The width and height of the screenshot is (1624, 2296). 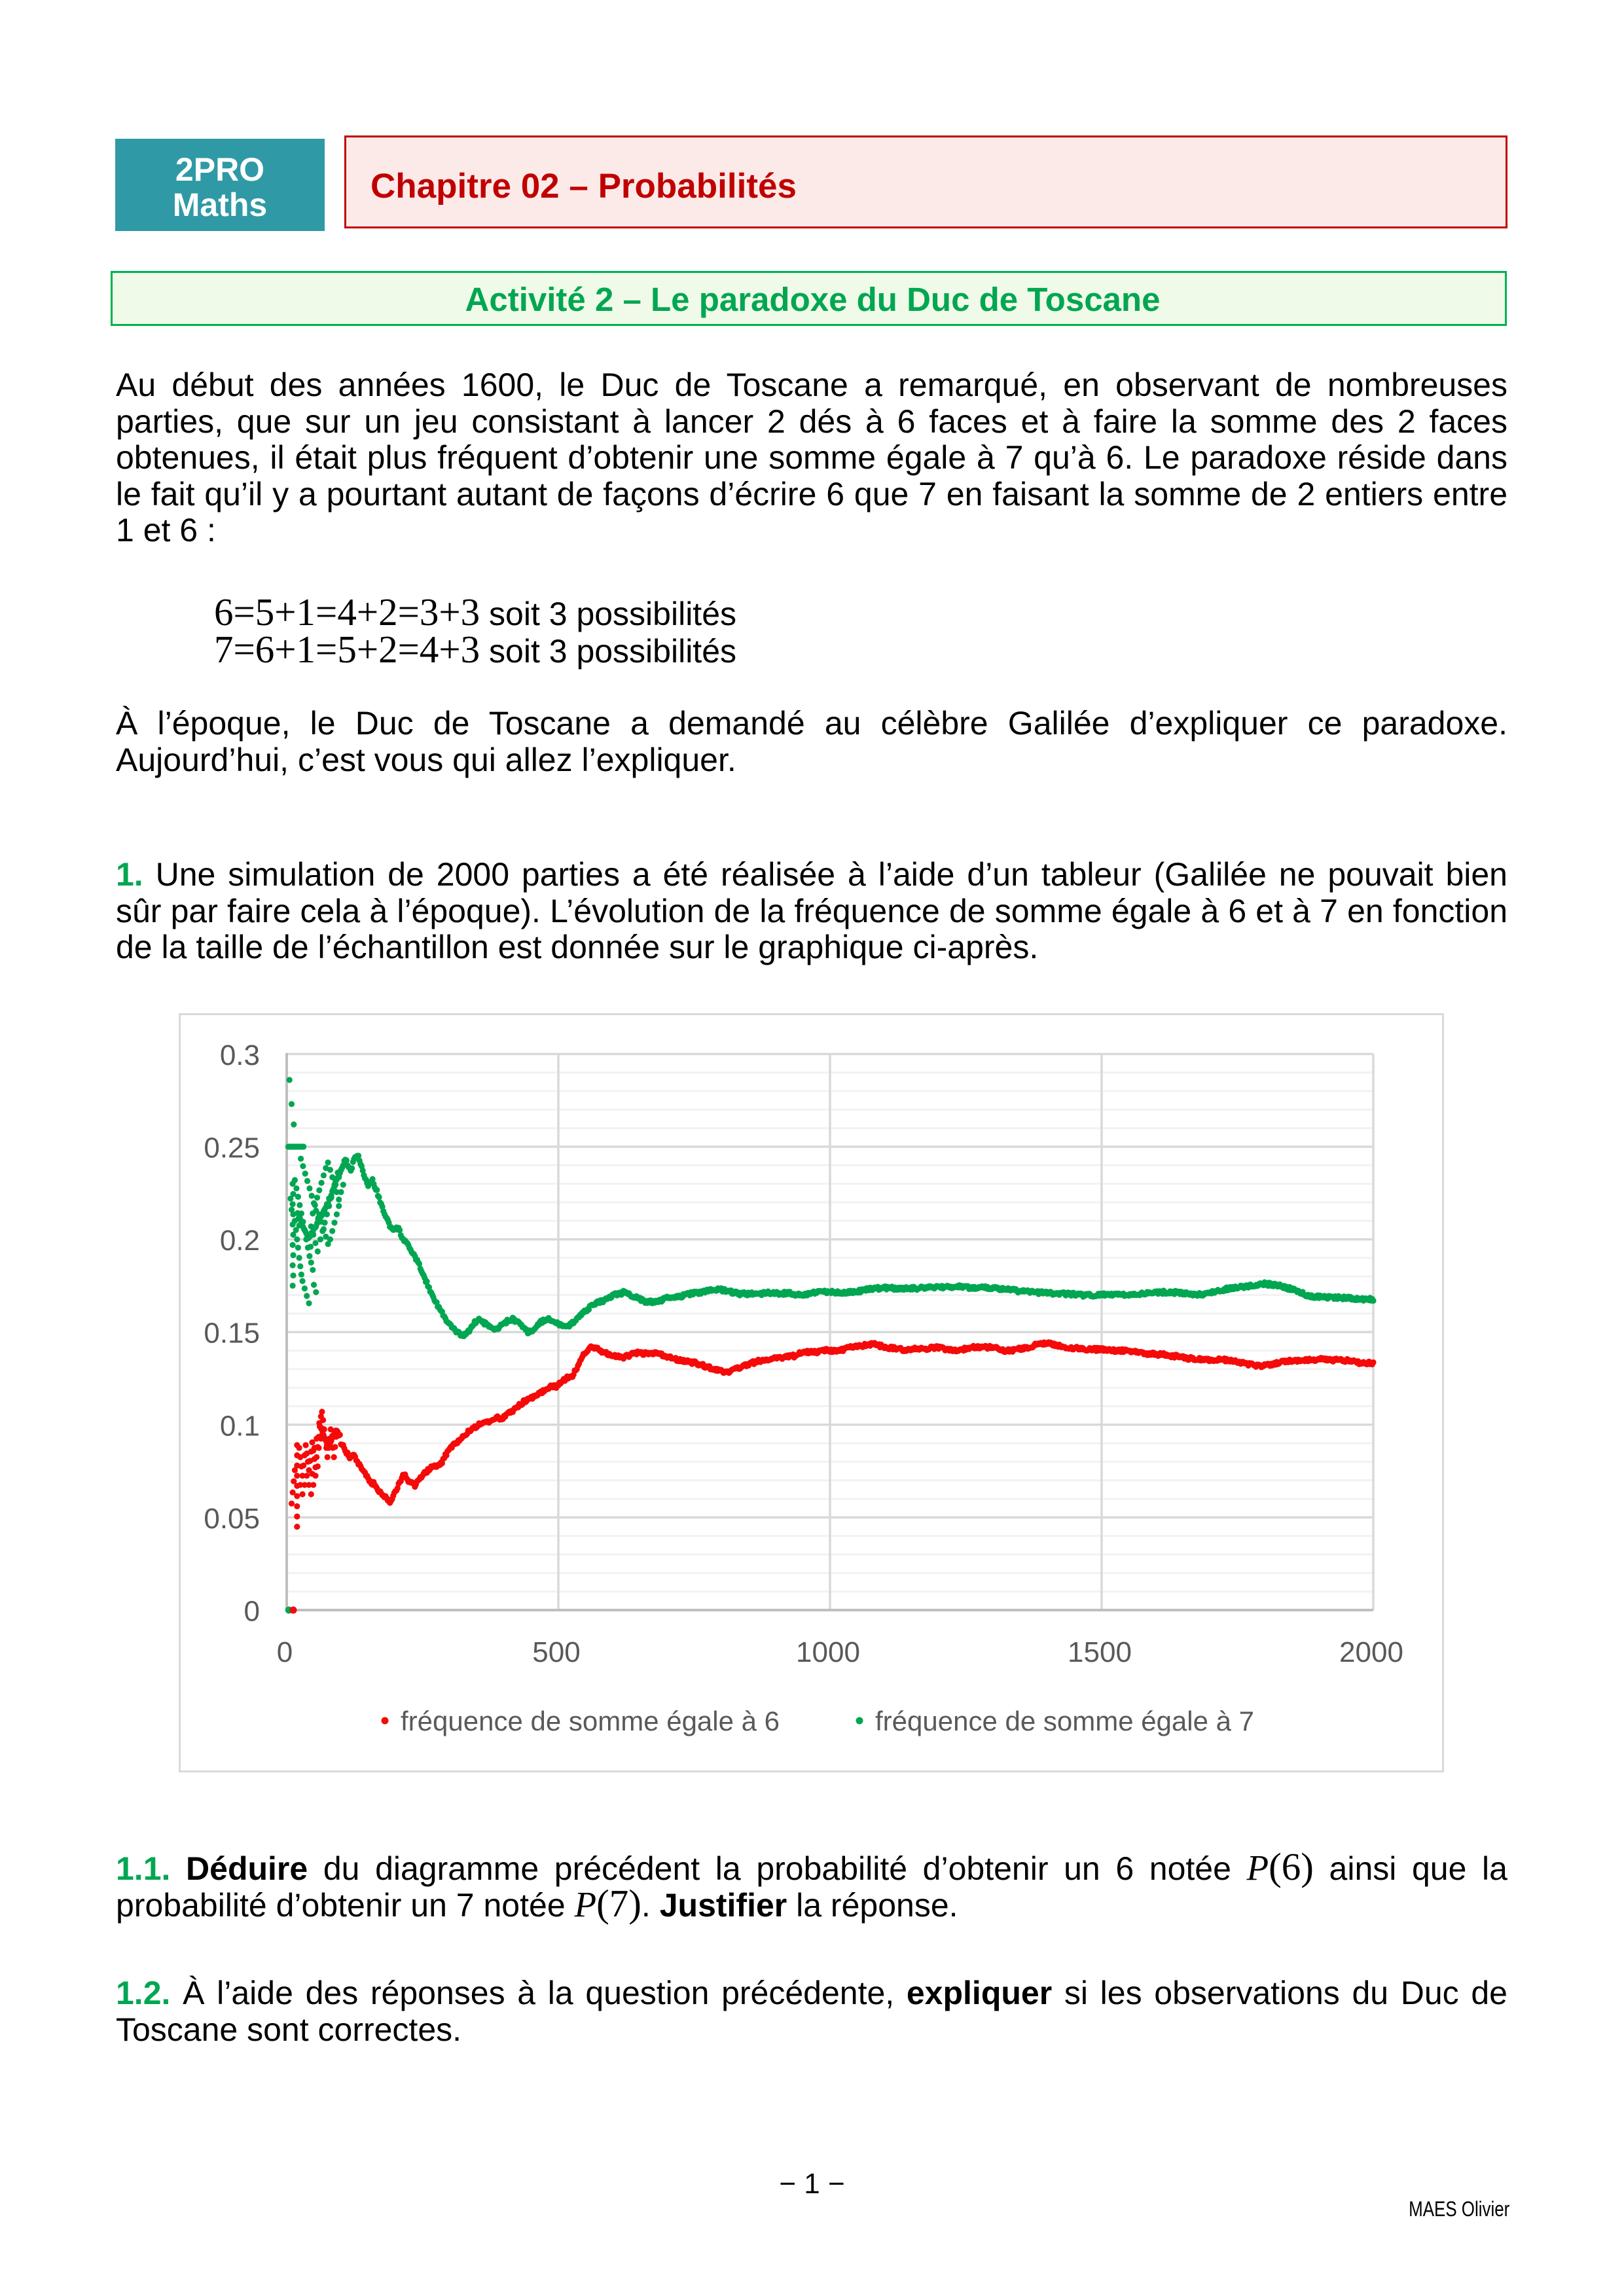 What do you see at coordinates (556, 1652) in the screenshot?
I see `svg-text: 500` at bounding box center [556, 1652].